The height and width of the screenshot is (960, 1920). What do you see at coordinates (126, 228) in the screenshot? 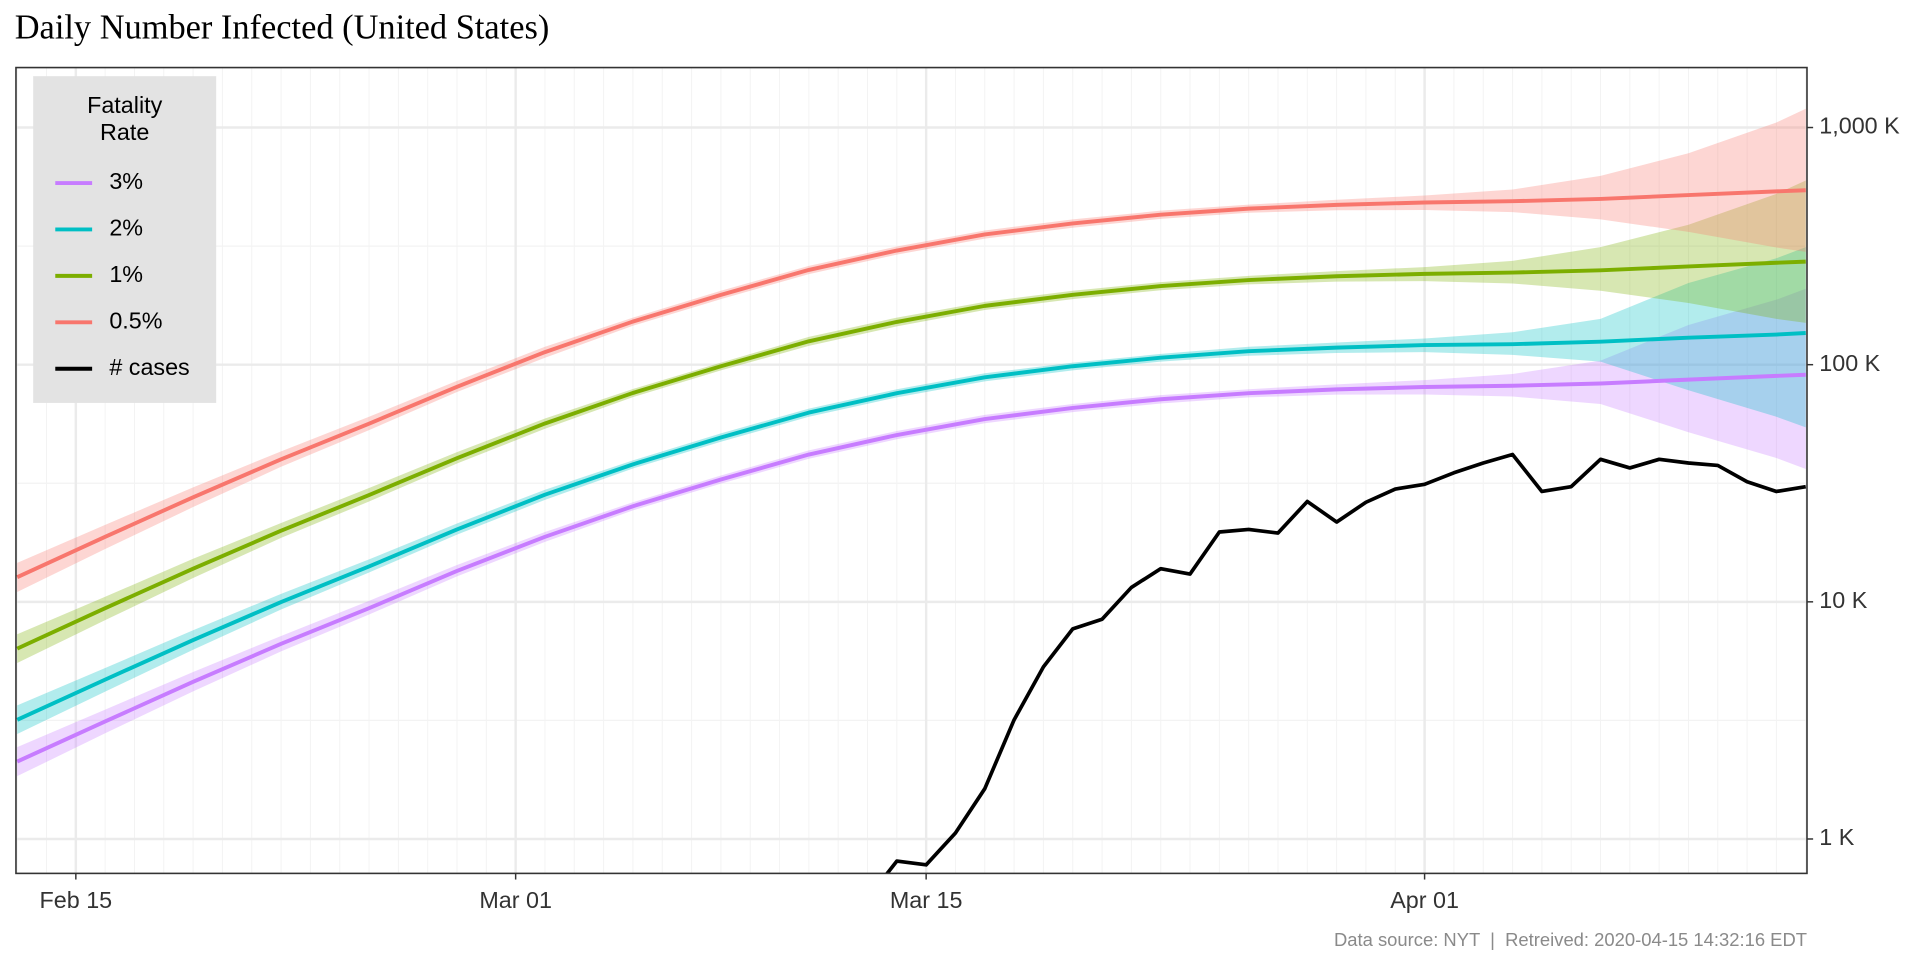
I see `legend-label: 2%` at bounding box center [126, 228].